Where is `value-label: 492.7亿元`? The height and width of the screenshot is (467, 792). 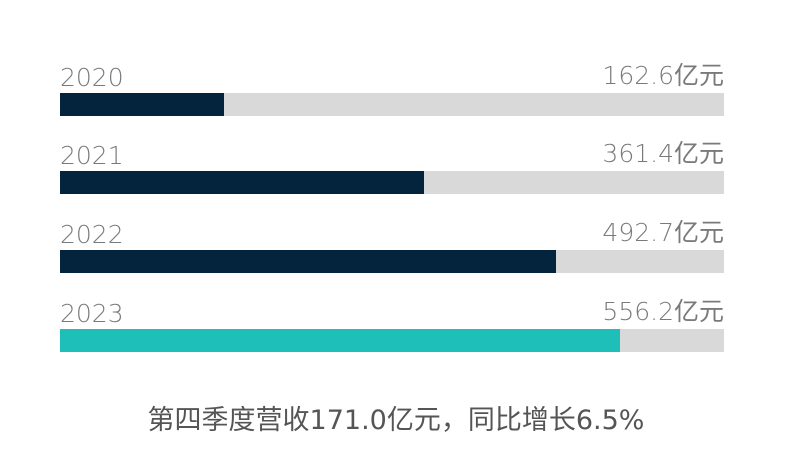
value-label: 492.7亿元 is located at coordinates (663, 232).